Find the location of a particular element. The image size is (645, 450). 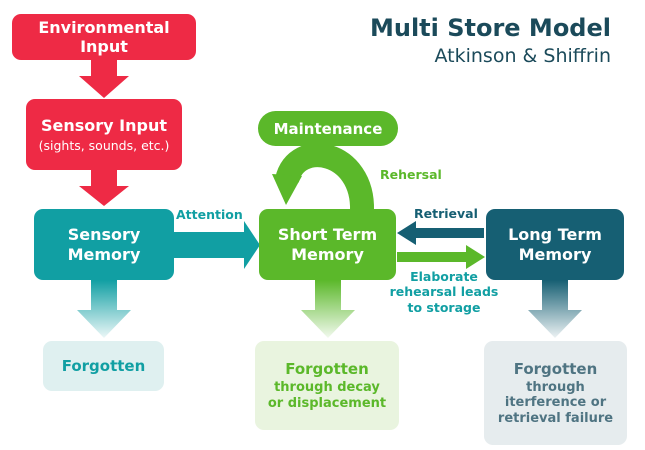

attention-arrow is located at coordinates (217, 245).